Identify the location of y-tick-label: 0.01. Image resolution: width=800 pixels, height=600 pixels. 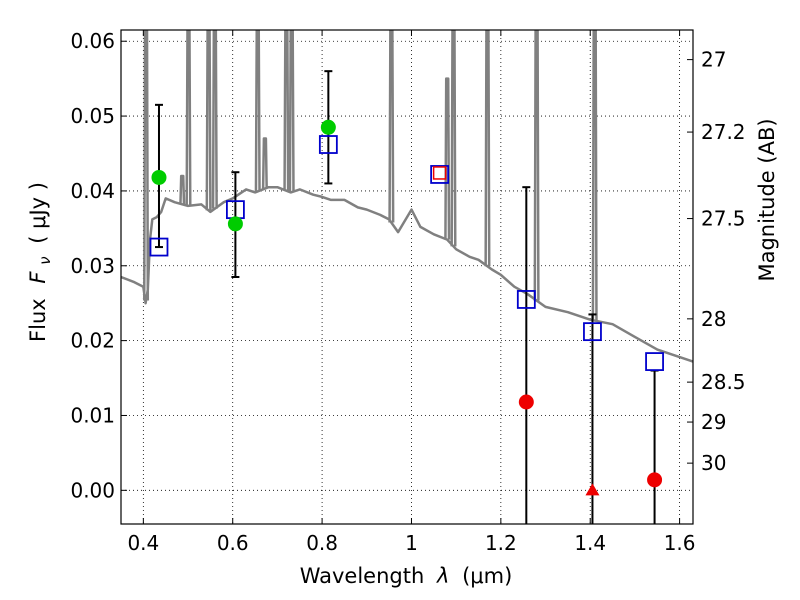
(92, 415).